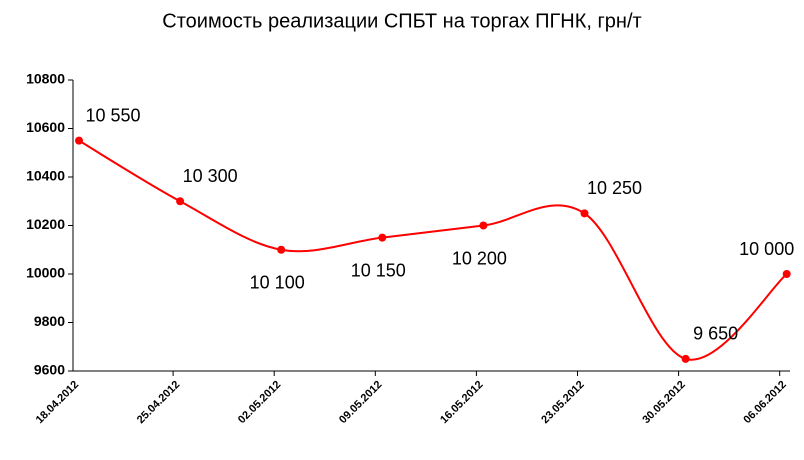 The height and width of the screenshot is (460, 804). I want to click on x-tick-label: 09.05.2012, so click(360, 402).